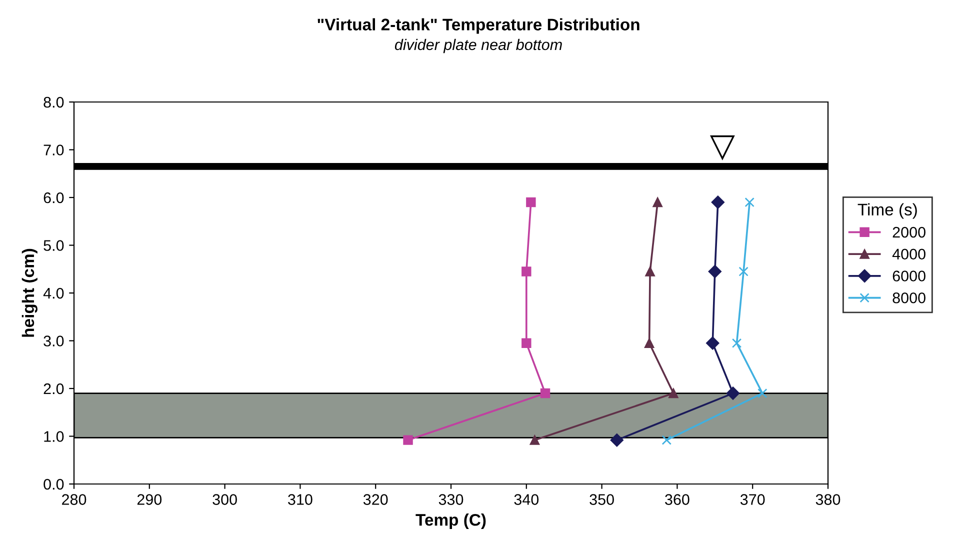 This screenshot has height=558, width=957. What do you see at coordinates (752, 499) in the screenshot?
I see `x-tick-label: 370` at bounding box center [752, 499].